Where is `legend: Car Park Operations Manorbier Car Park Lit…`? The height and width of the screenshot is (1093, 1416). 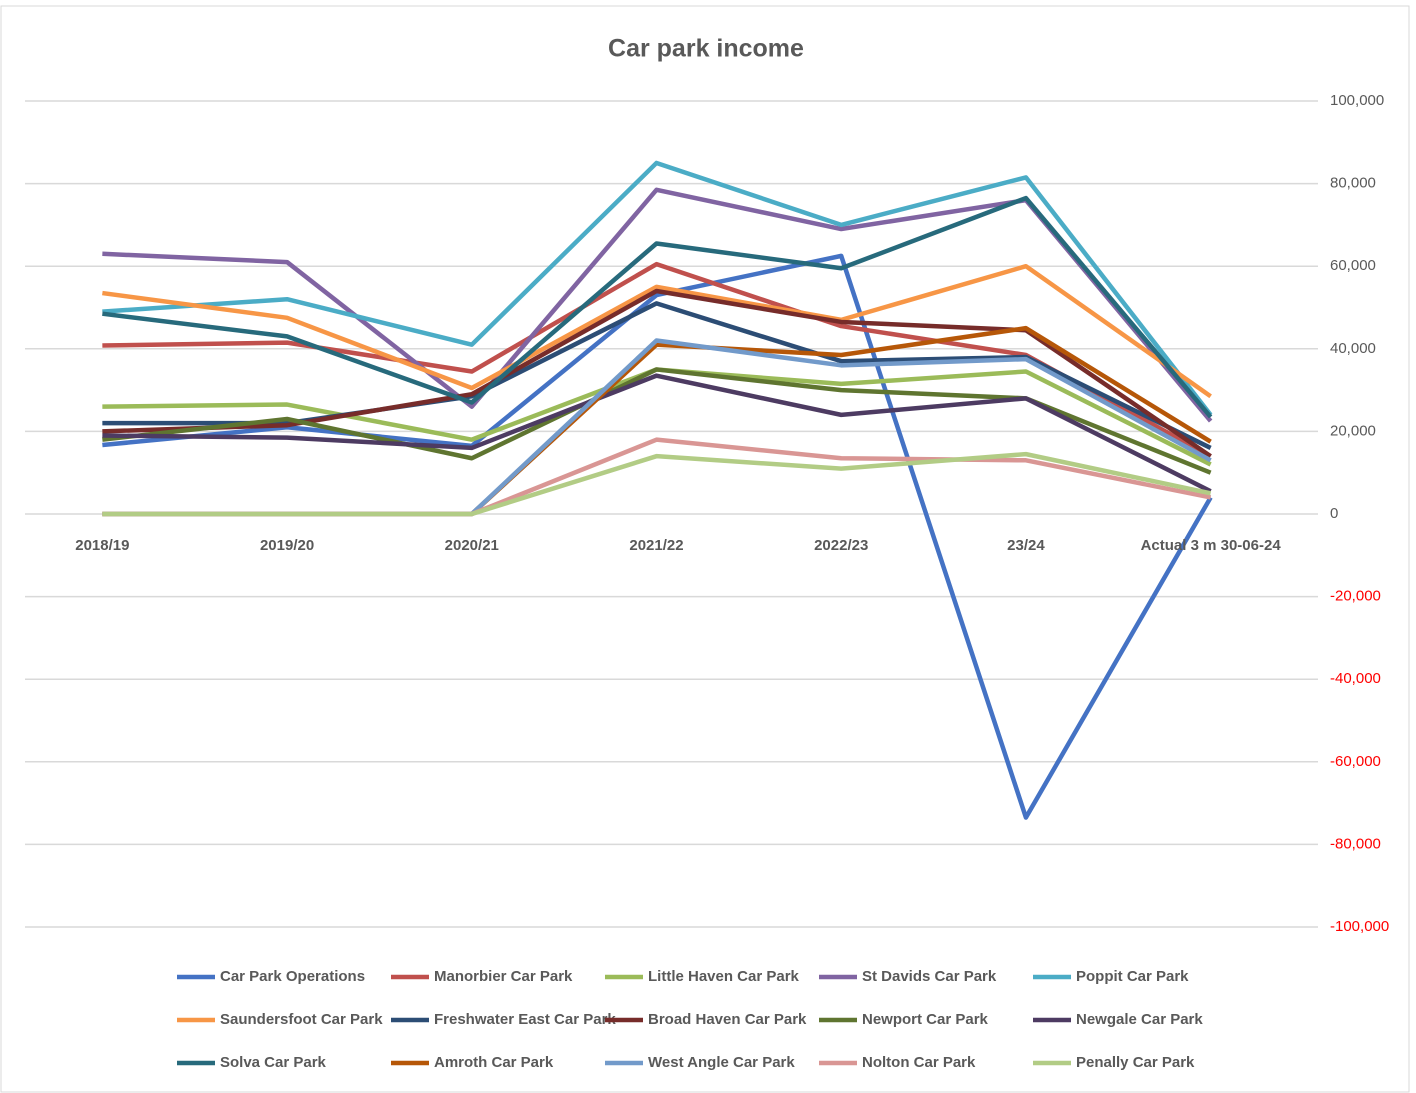 legend: Car Park Operations Manorbier Car Park Lit… is located at coordinates (690, 1019).